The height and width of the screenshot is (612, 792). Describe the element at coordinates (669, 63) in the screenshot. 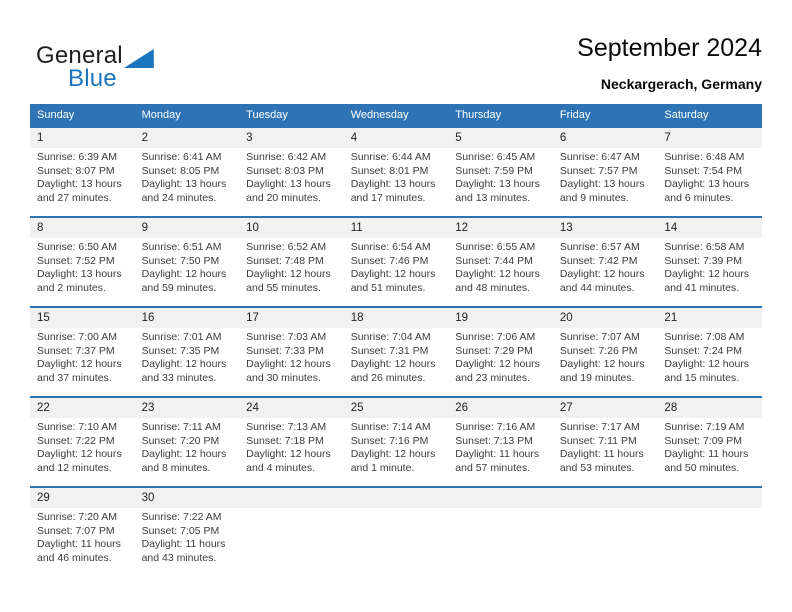

I see `title-block: September 2024 Neckargerach, Germany` at that location.